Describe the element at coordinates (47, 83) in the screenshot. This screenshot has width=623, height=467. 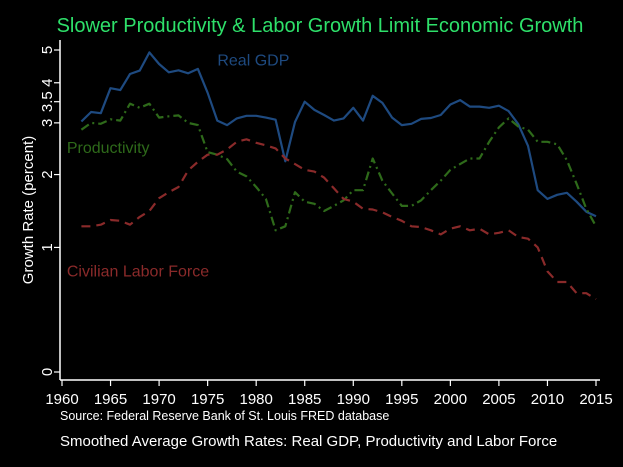
I see `y-tick-label: 4` at that location.